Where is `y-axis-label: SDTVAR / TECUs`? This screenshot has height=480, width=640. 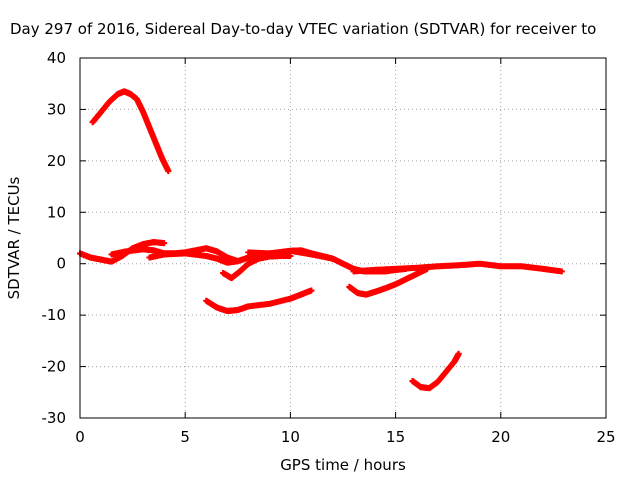
y-axis-label: SDTVAR / TECUs is located at coordinates (14, 237).